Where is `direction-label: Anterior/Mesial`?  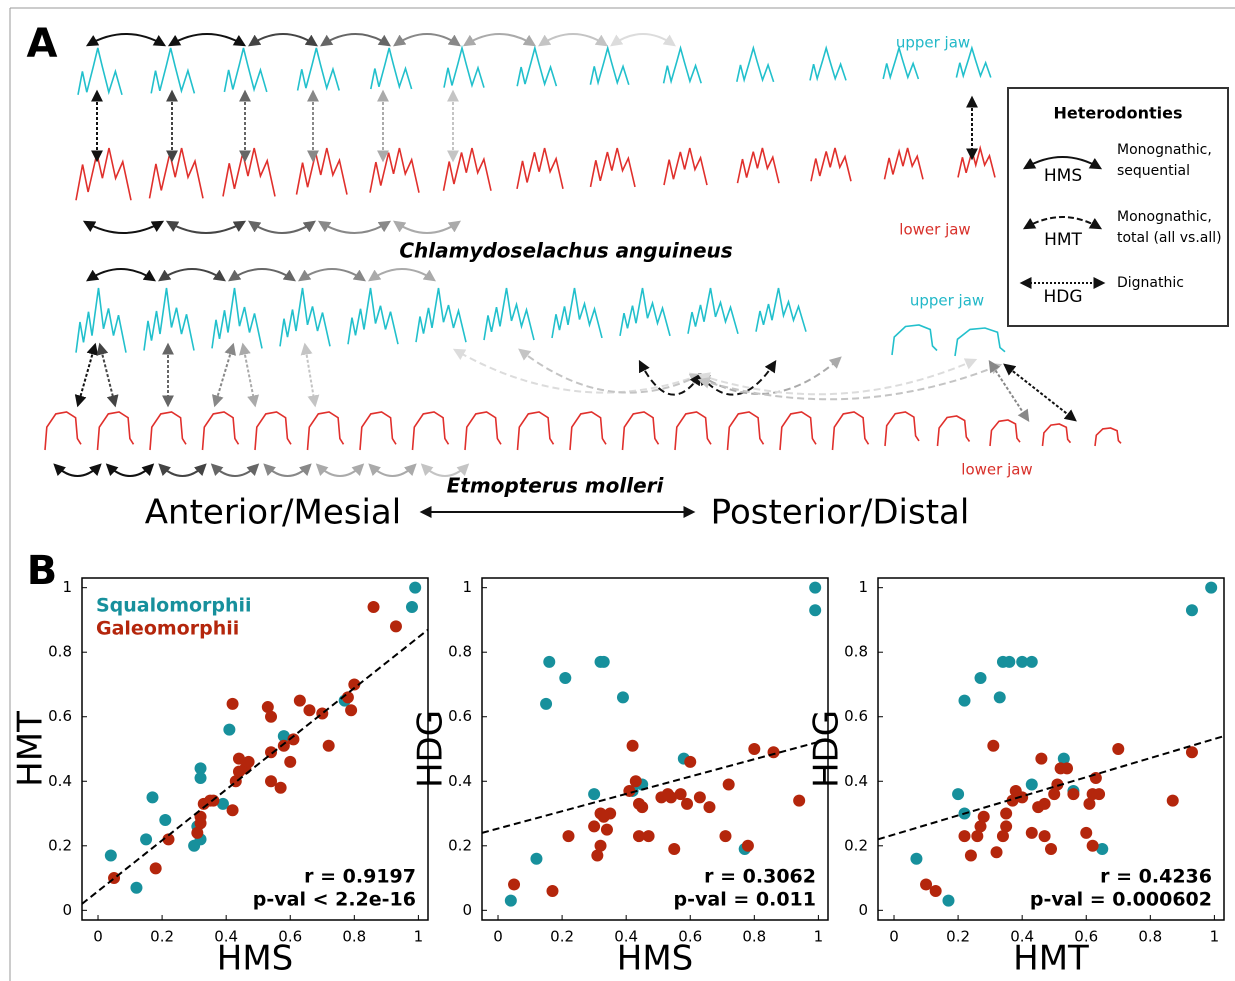 direction-label: Anterior/Mesial is located at coordinates (273, 513).